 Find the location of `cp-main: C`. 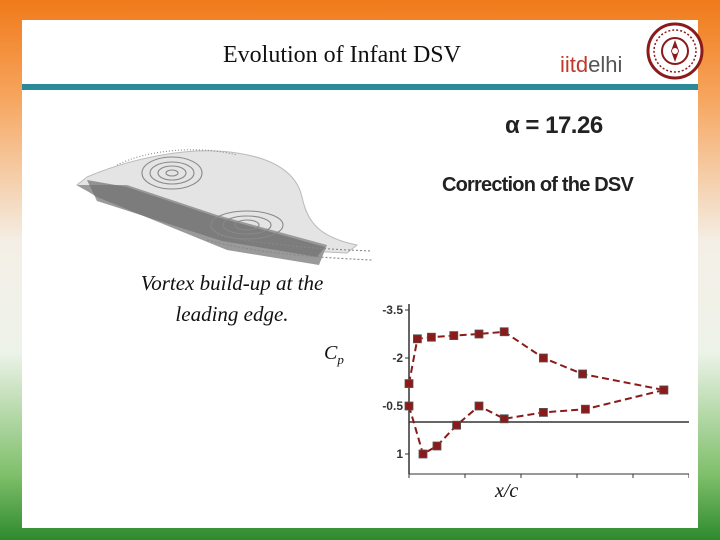

cp-main: C is located at coordinates (331, 353).